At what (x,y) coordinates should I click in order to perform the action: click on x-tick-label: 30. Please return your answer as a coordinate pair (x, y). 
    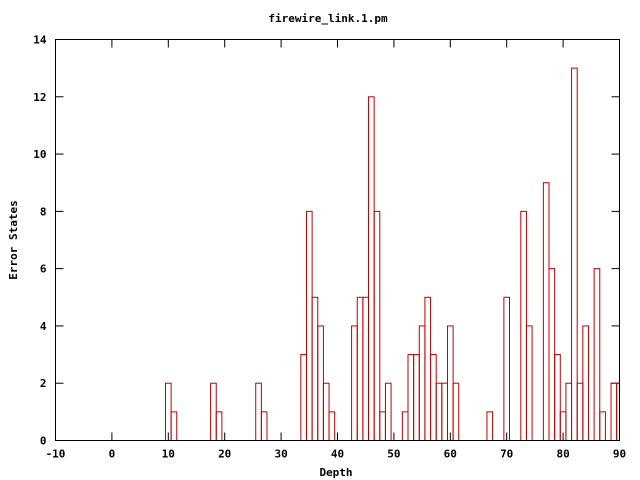
    Looking at the image, I should click on (280, 454).